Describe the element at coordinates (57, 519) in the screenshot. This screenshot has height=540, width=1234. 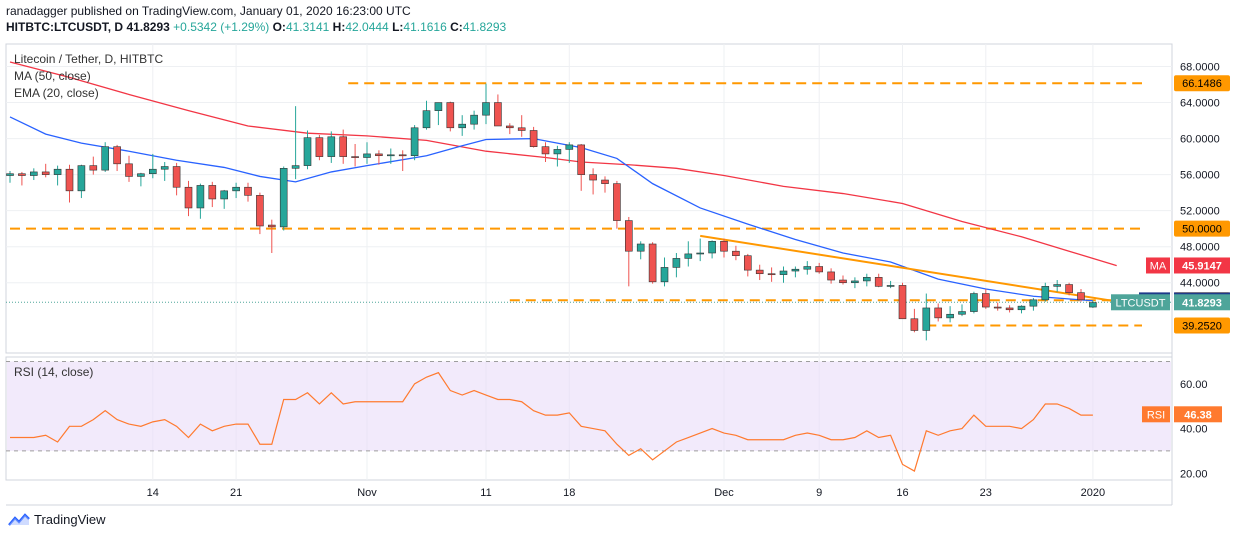
I see `tradingview-logo: TradingView` at that location.